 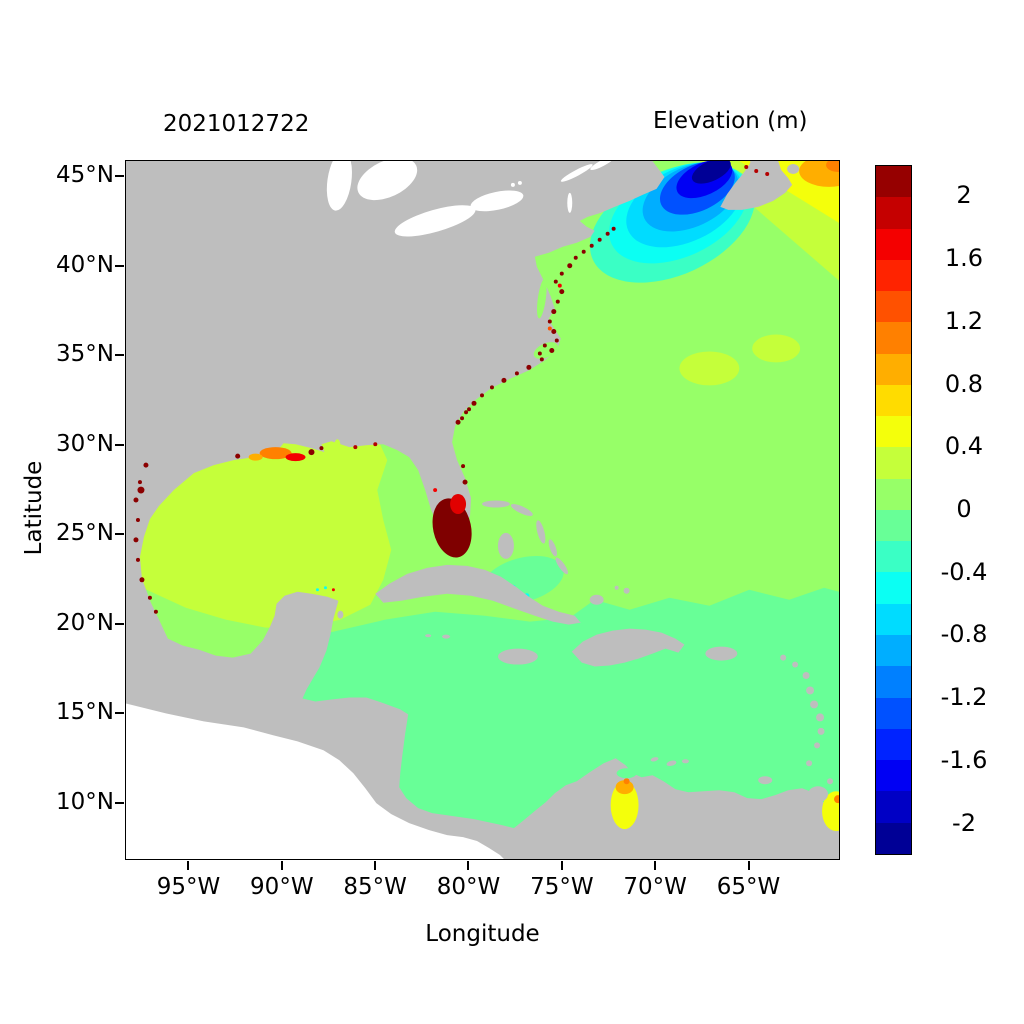 I want to click on x-axis-title: Longitude, so click(x=482, y=934).